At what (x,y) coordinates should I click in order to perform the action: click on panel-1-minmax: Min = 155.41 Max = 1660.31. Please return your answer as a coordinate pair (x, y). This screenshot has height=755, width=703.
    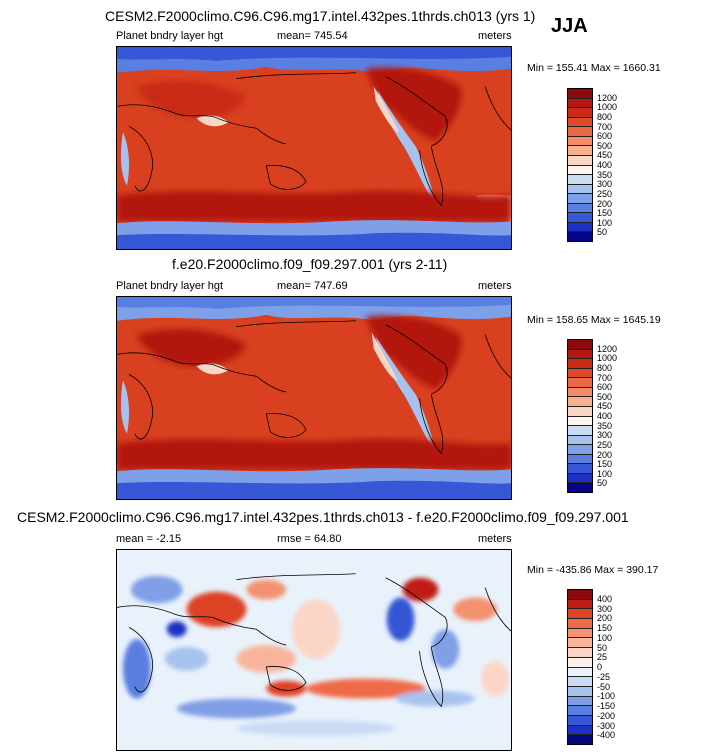
    Looking at the image, I should click on (594, 68).